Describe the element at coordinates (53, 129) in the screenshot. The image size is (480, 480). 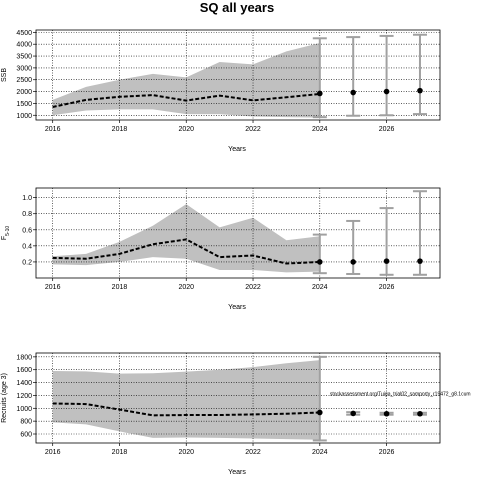
I see `x-tick-label-ssb: 2016` at that location.